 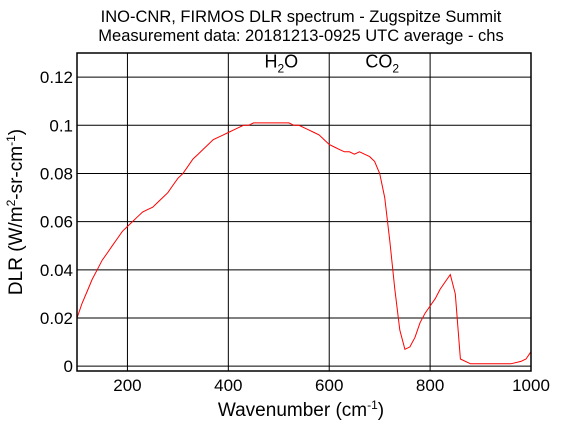 What do you see at coordinates (281, 63) in the screenshot?
I see `band-annotation: H2O` at bounding box center [281, 63].